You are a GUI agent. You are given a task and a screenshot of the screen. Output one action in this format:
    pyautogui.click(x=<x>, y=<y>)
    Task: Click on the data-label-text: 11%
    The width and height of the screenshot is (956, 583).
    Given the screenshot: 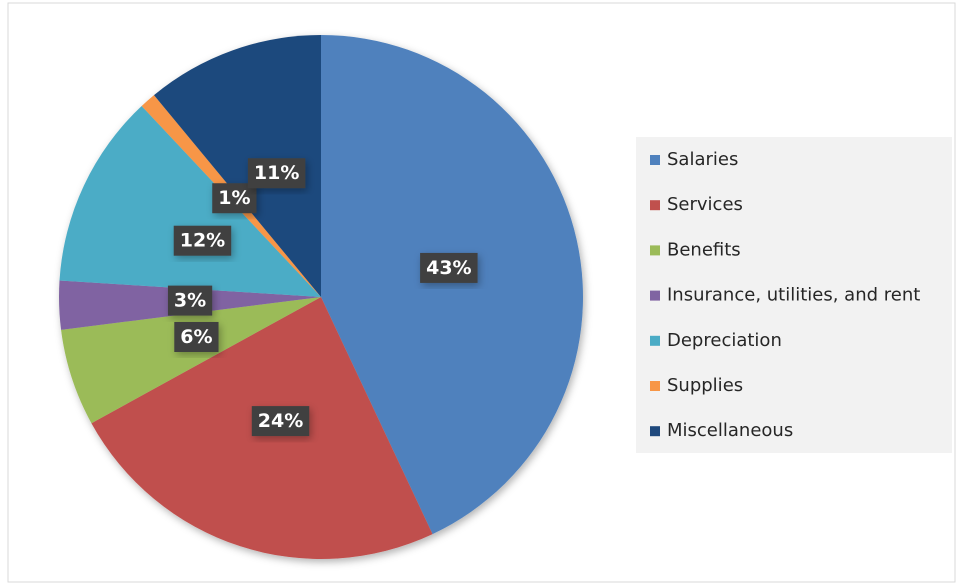 What is the action you would take?
    pyautogui.click(x=276, y=173)
    